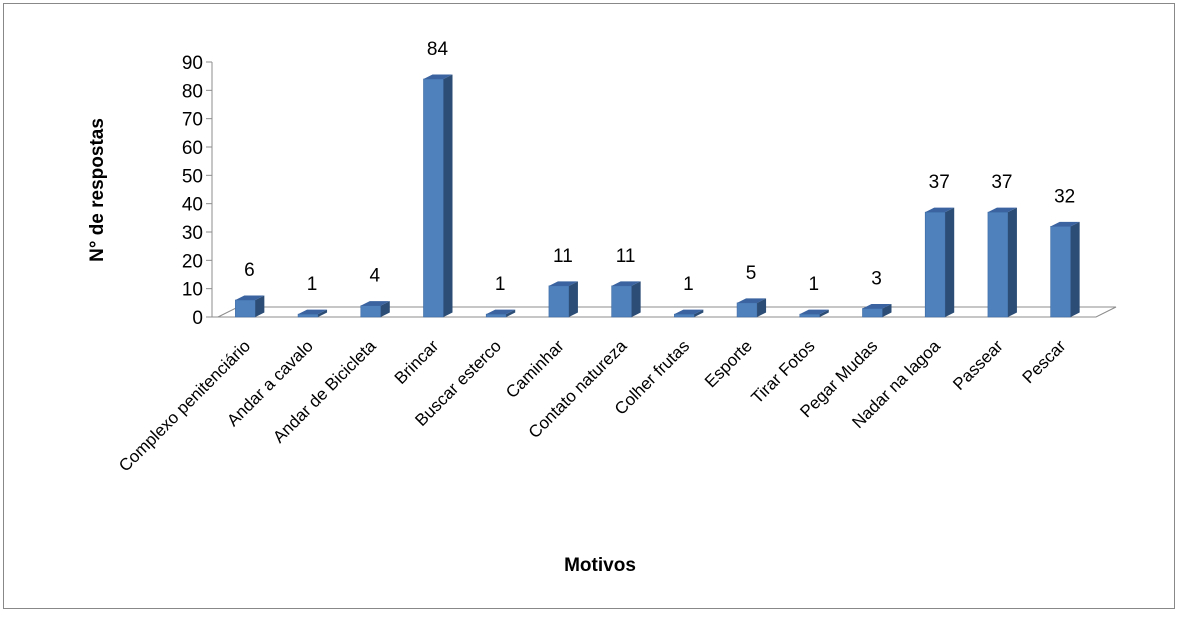 This screenshot has width=1178, height=617. Describe the element at coordinates (192, 176) in the screenshot. I see `y-tick-label: 50` at that location.